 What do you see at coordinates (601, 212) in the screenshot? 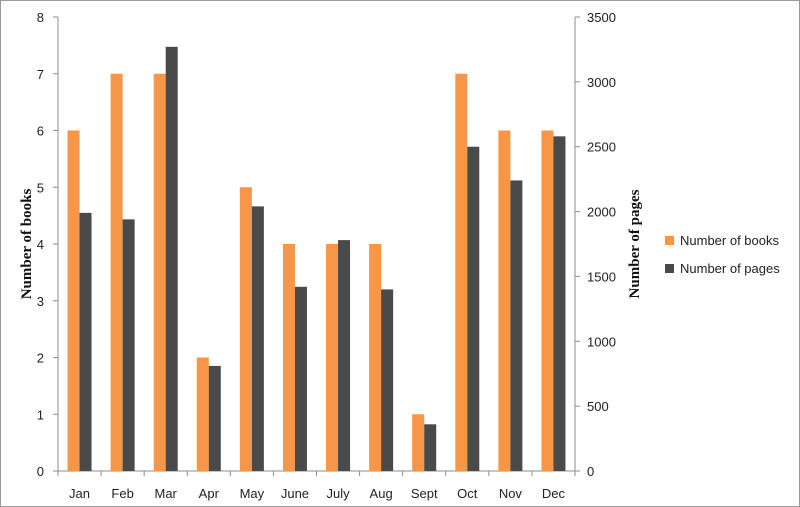
I see `y-right-tick-label: 2000` at bounding box center [601, 212].